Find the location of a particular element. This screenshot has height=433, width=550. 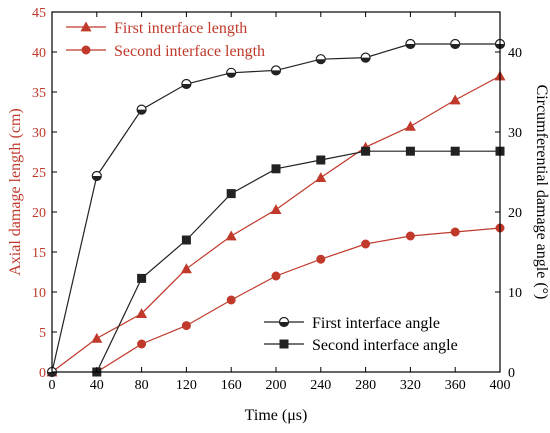

y-left-tick-label: 30 is located at coordinates (39, 133).